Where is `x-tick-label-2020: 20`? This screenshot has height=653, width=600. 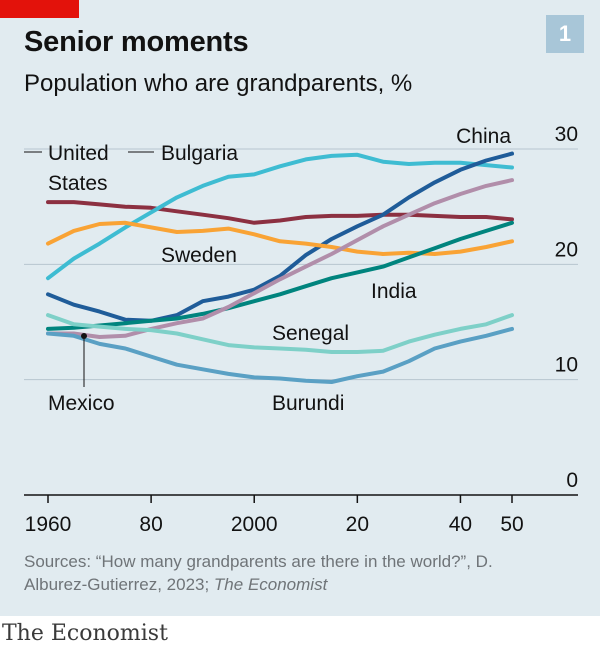
x-tick-label-2020: 20 is located at coordinates (357, 524).